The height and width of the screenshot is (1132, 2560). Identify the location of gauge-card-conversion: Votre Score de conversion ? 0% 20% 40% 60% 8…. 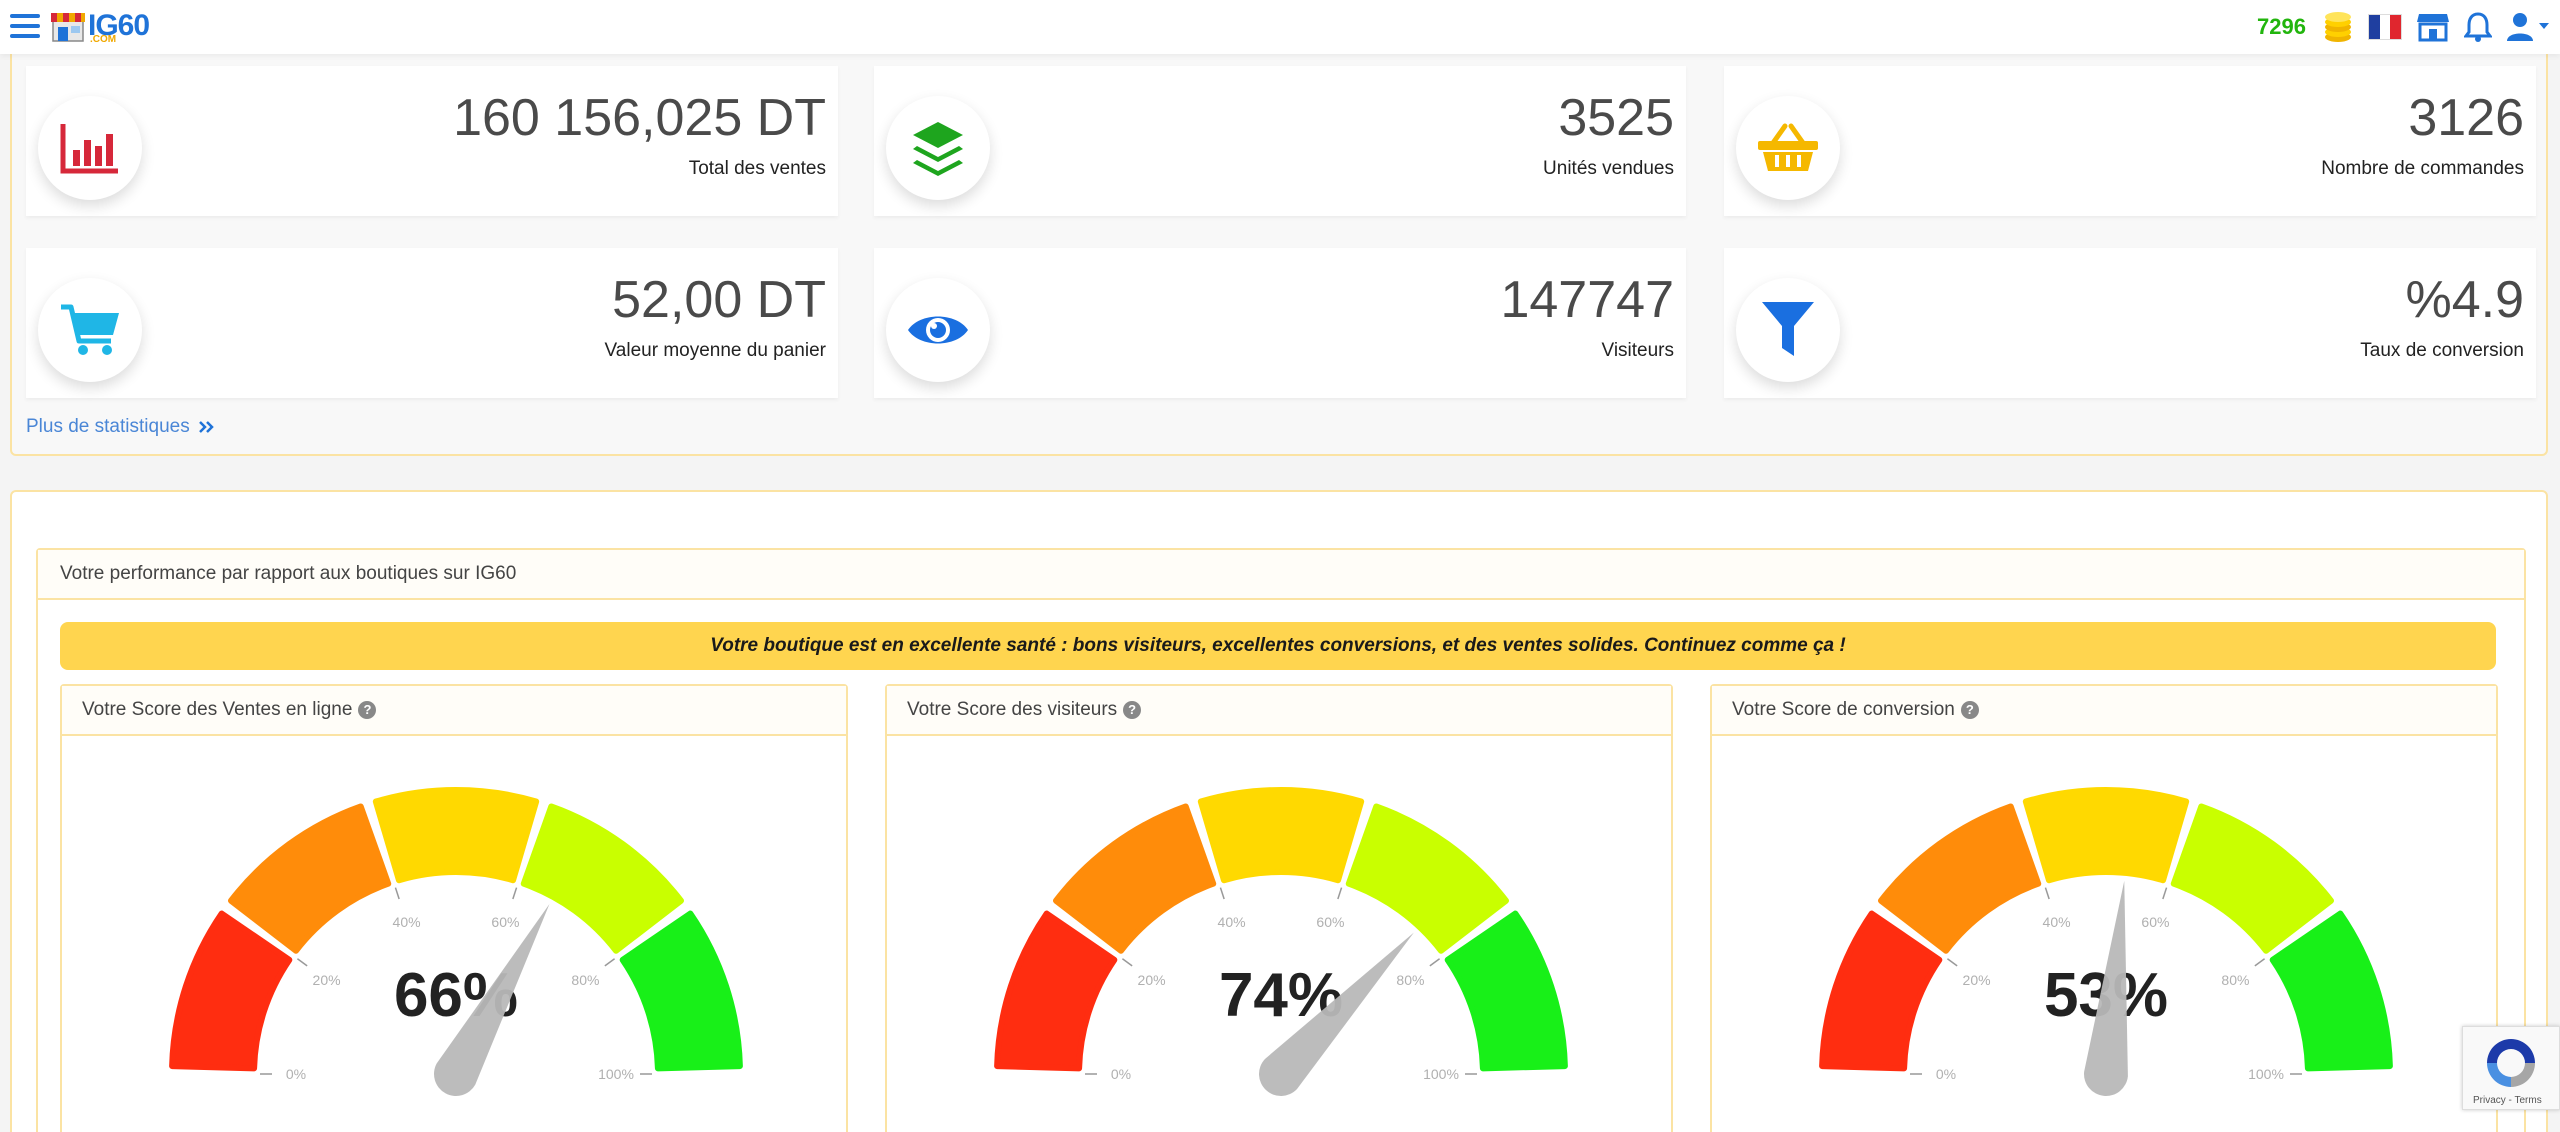
(2104, 908).